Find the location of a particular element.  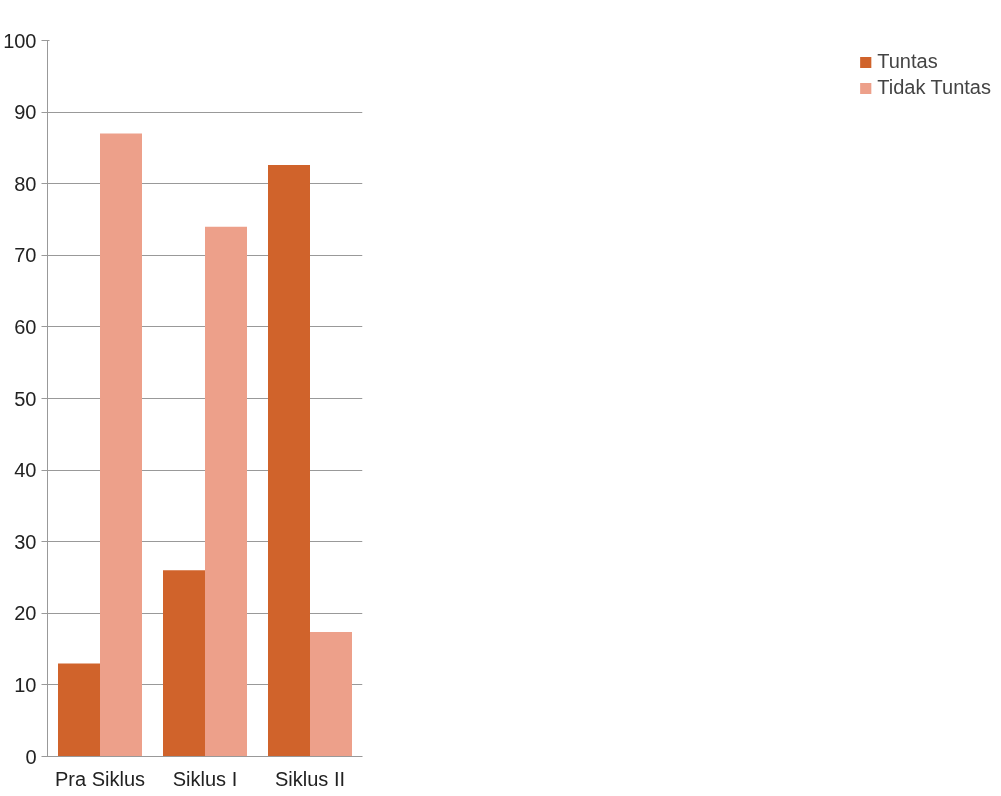

y-tick-label: 100 is located at coordinates (20, 40).